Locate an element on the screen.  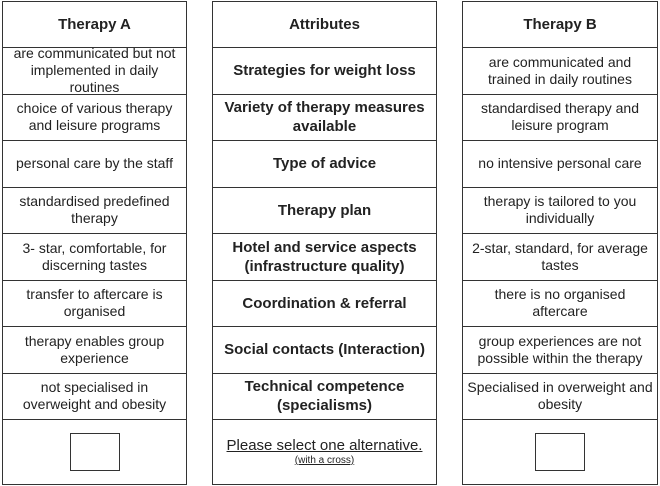
therapy-b-cell: therapy is tailored to you individually is located at coordinates (560, 211).